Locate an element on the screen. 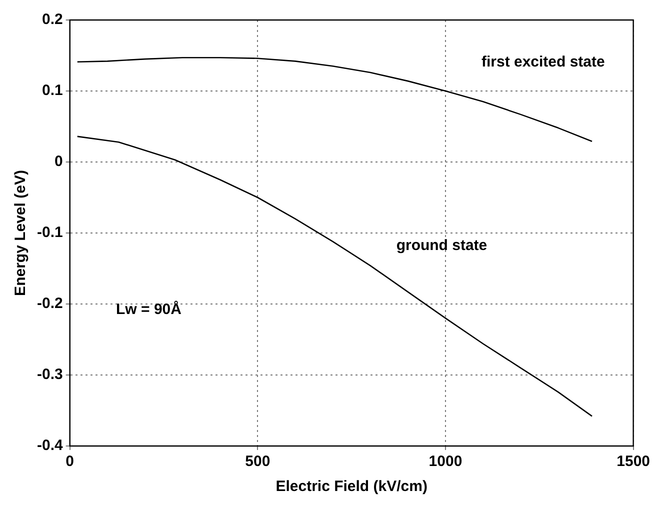 This screenshot has height=508, width=661. y-tick-label: -0.3 is located at coordinates (49, 375).